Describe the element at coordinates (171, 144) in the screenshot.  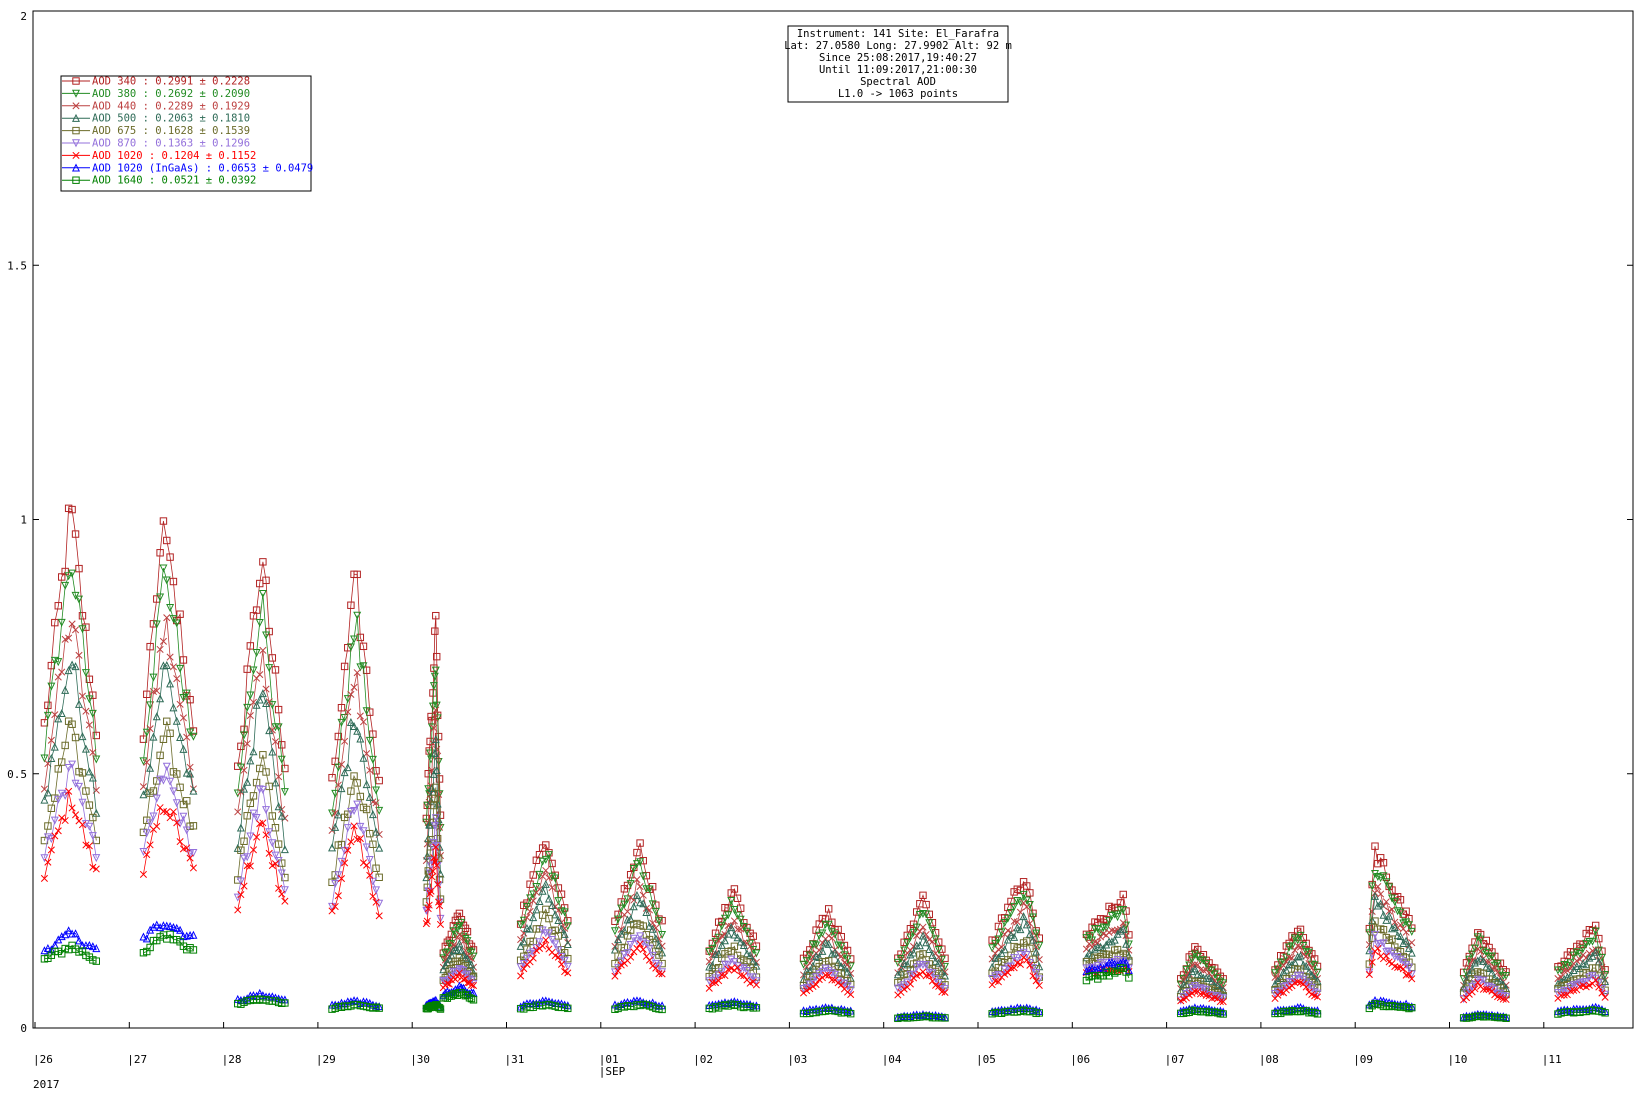
I see `legend-label: AOD 870 : 0.1363 ± 0.1296` at that location.